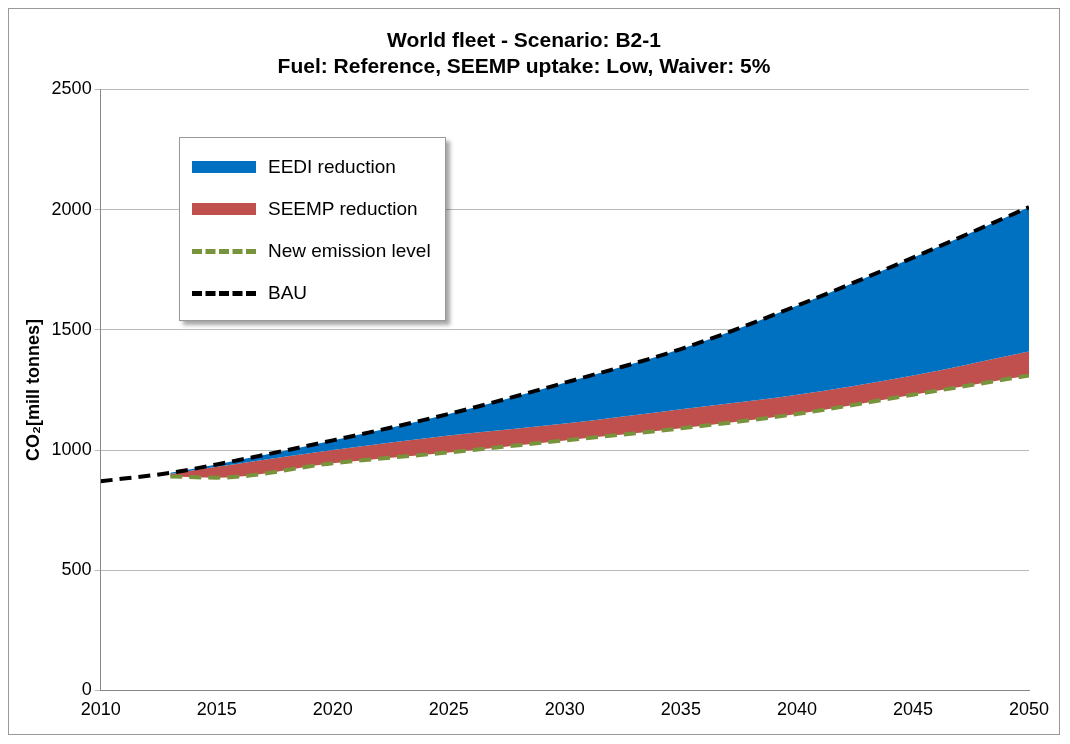 The width and height of the screenshot is (1070, 744). What do you see at coordinates (332, 709) in the screenshot?
I see `x-tick-label: 2020` at bounding box center [332, 709].